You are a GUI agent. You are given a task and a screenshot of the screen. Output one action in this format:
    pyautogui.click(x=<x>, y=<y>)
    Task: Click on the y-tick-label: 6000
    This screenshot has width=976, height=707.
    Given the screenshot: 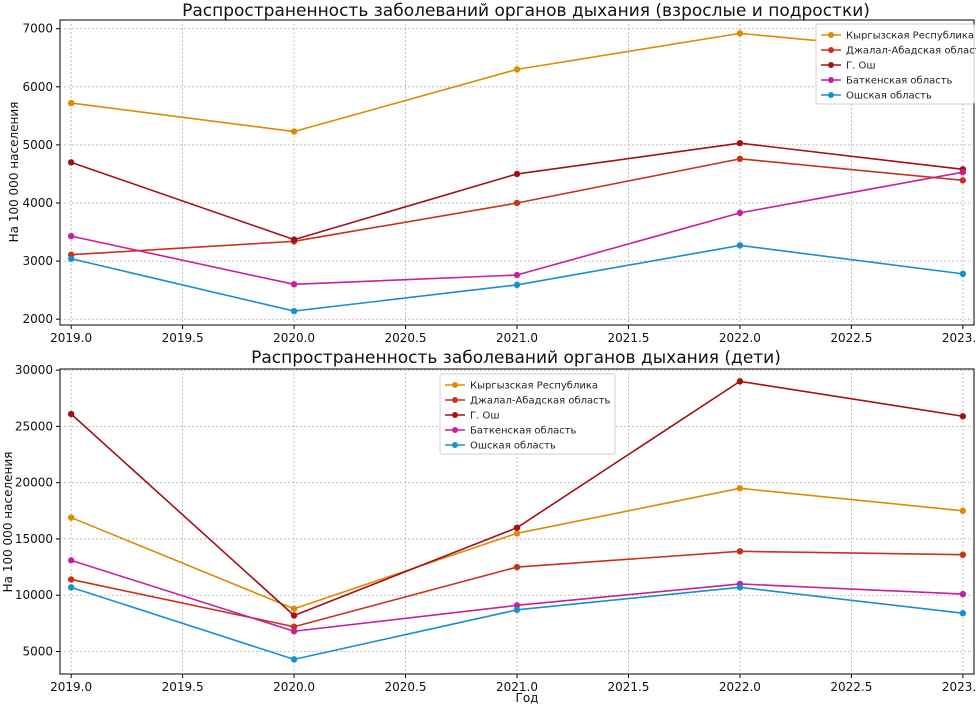 What is the action you would take?
    pyautogui.click(x=37, y=87)
    